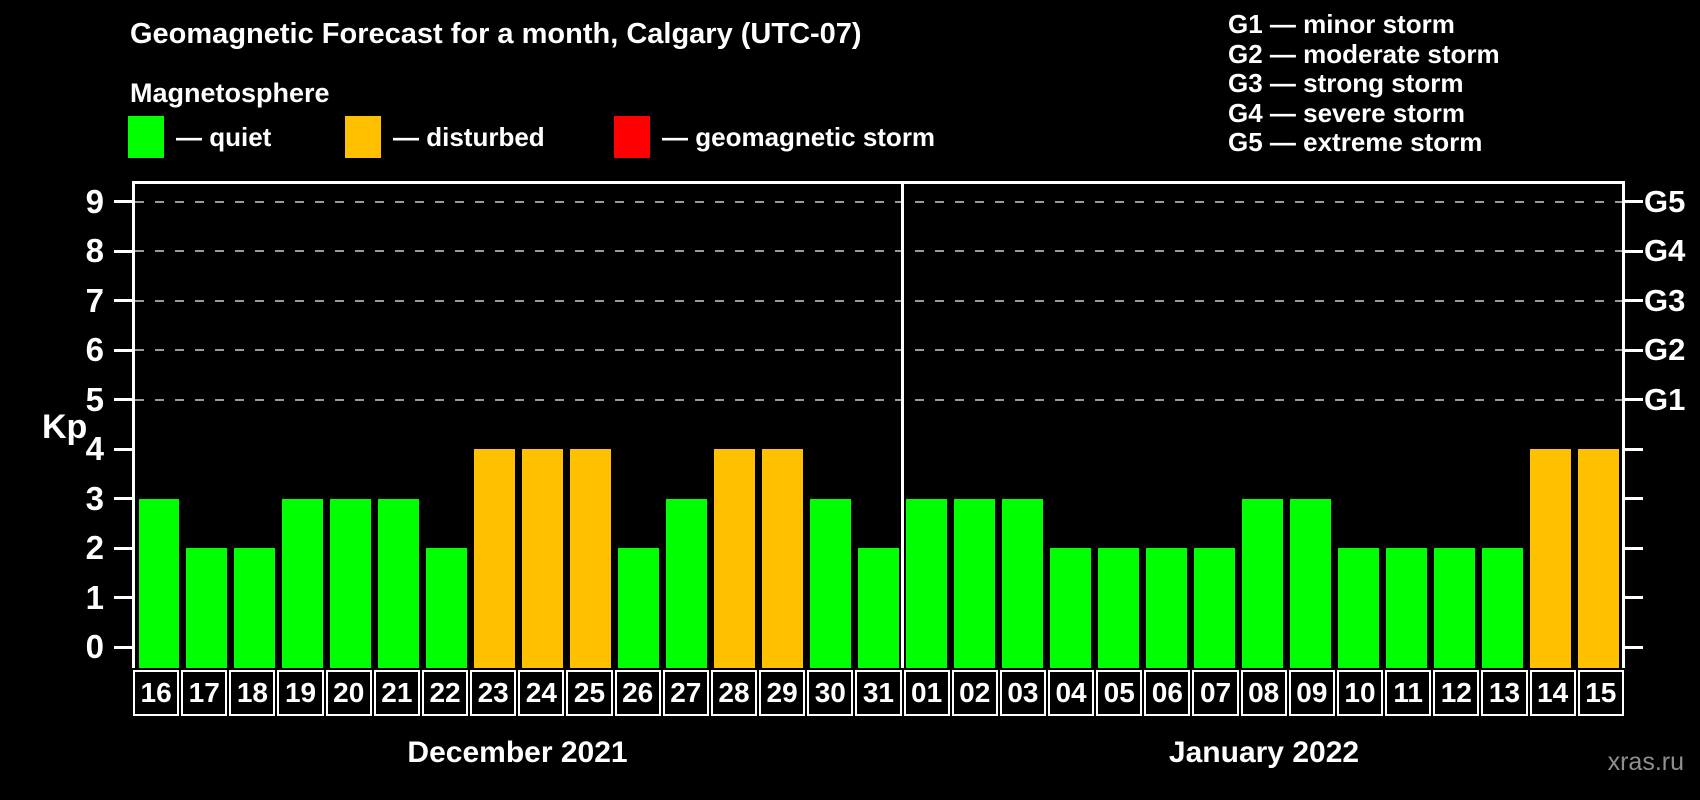 This screenshot has width=1700, height=800. Describe the element at coordinates (94, 597) in the screenshot. I see `y-tick-label: 1` at that location.